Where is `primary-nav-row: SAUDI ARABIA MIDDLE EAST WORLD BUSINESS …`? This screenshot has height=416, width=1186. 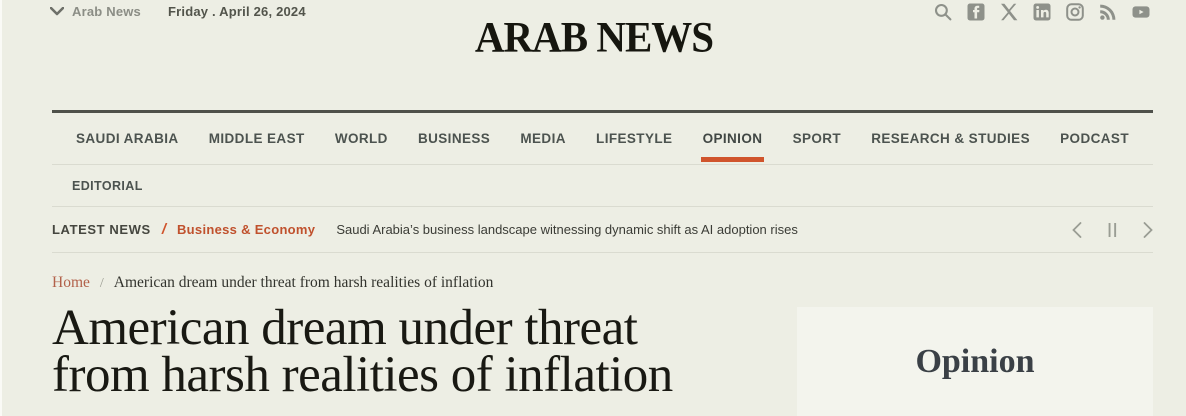 primary-nav-row: SAUDI ARABIA MIDDLE EAST WORLD BUSINESS … is located at coordinates (602, 139).